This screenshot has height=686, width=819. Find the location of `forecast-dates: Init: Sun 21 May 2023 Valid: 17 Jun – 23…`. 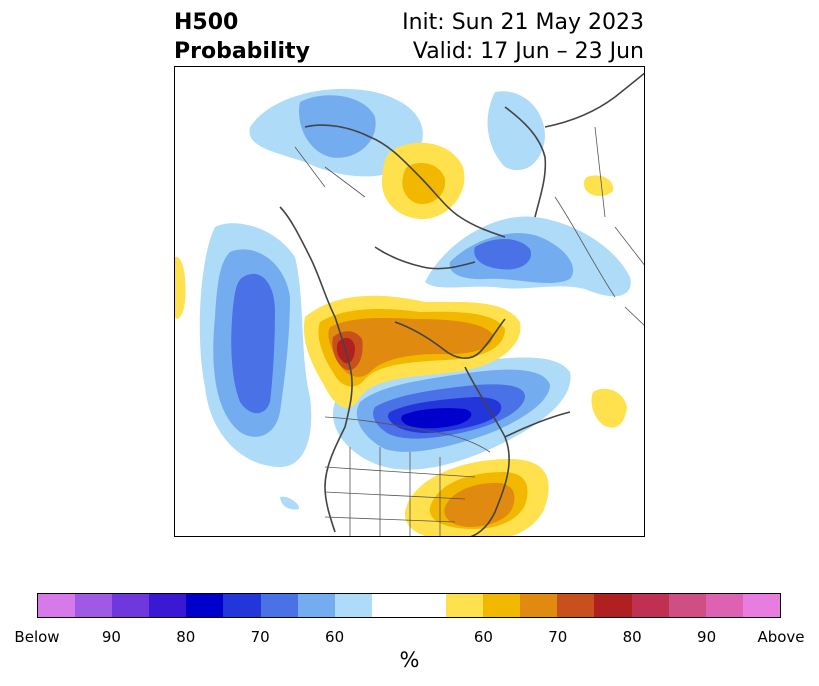

forecast-dates: Init: Sun 21 May 2023 Valid: 17 Jun – 23… is located at coordinates (523, 37).